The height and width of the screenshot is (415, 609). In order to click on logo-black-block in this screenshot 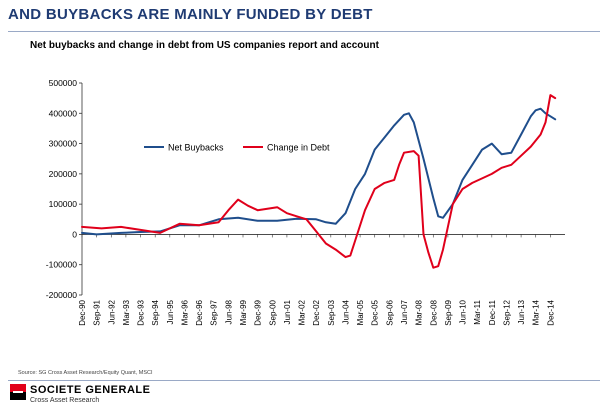, I will do `click(18, 396)`.